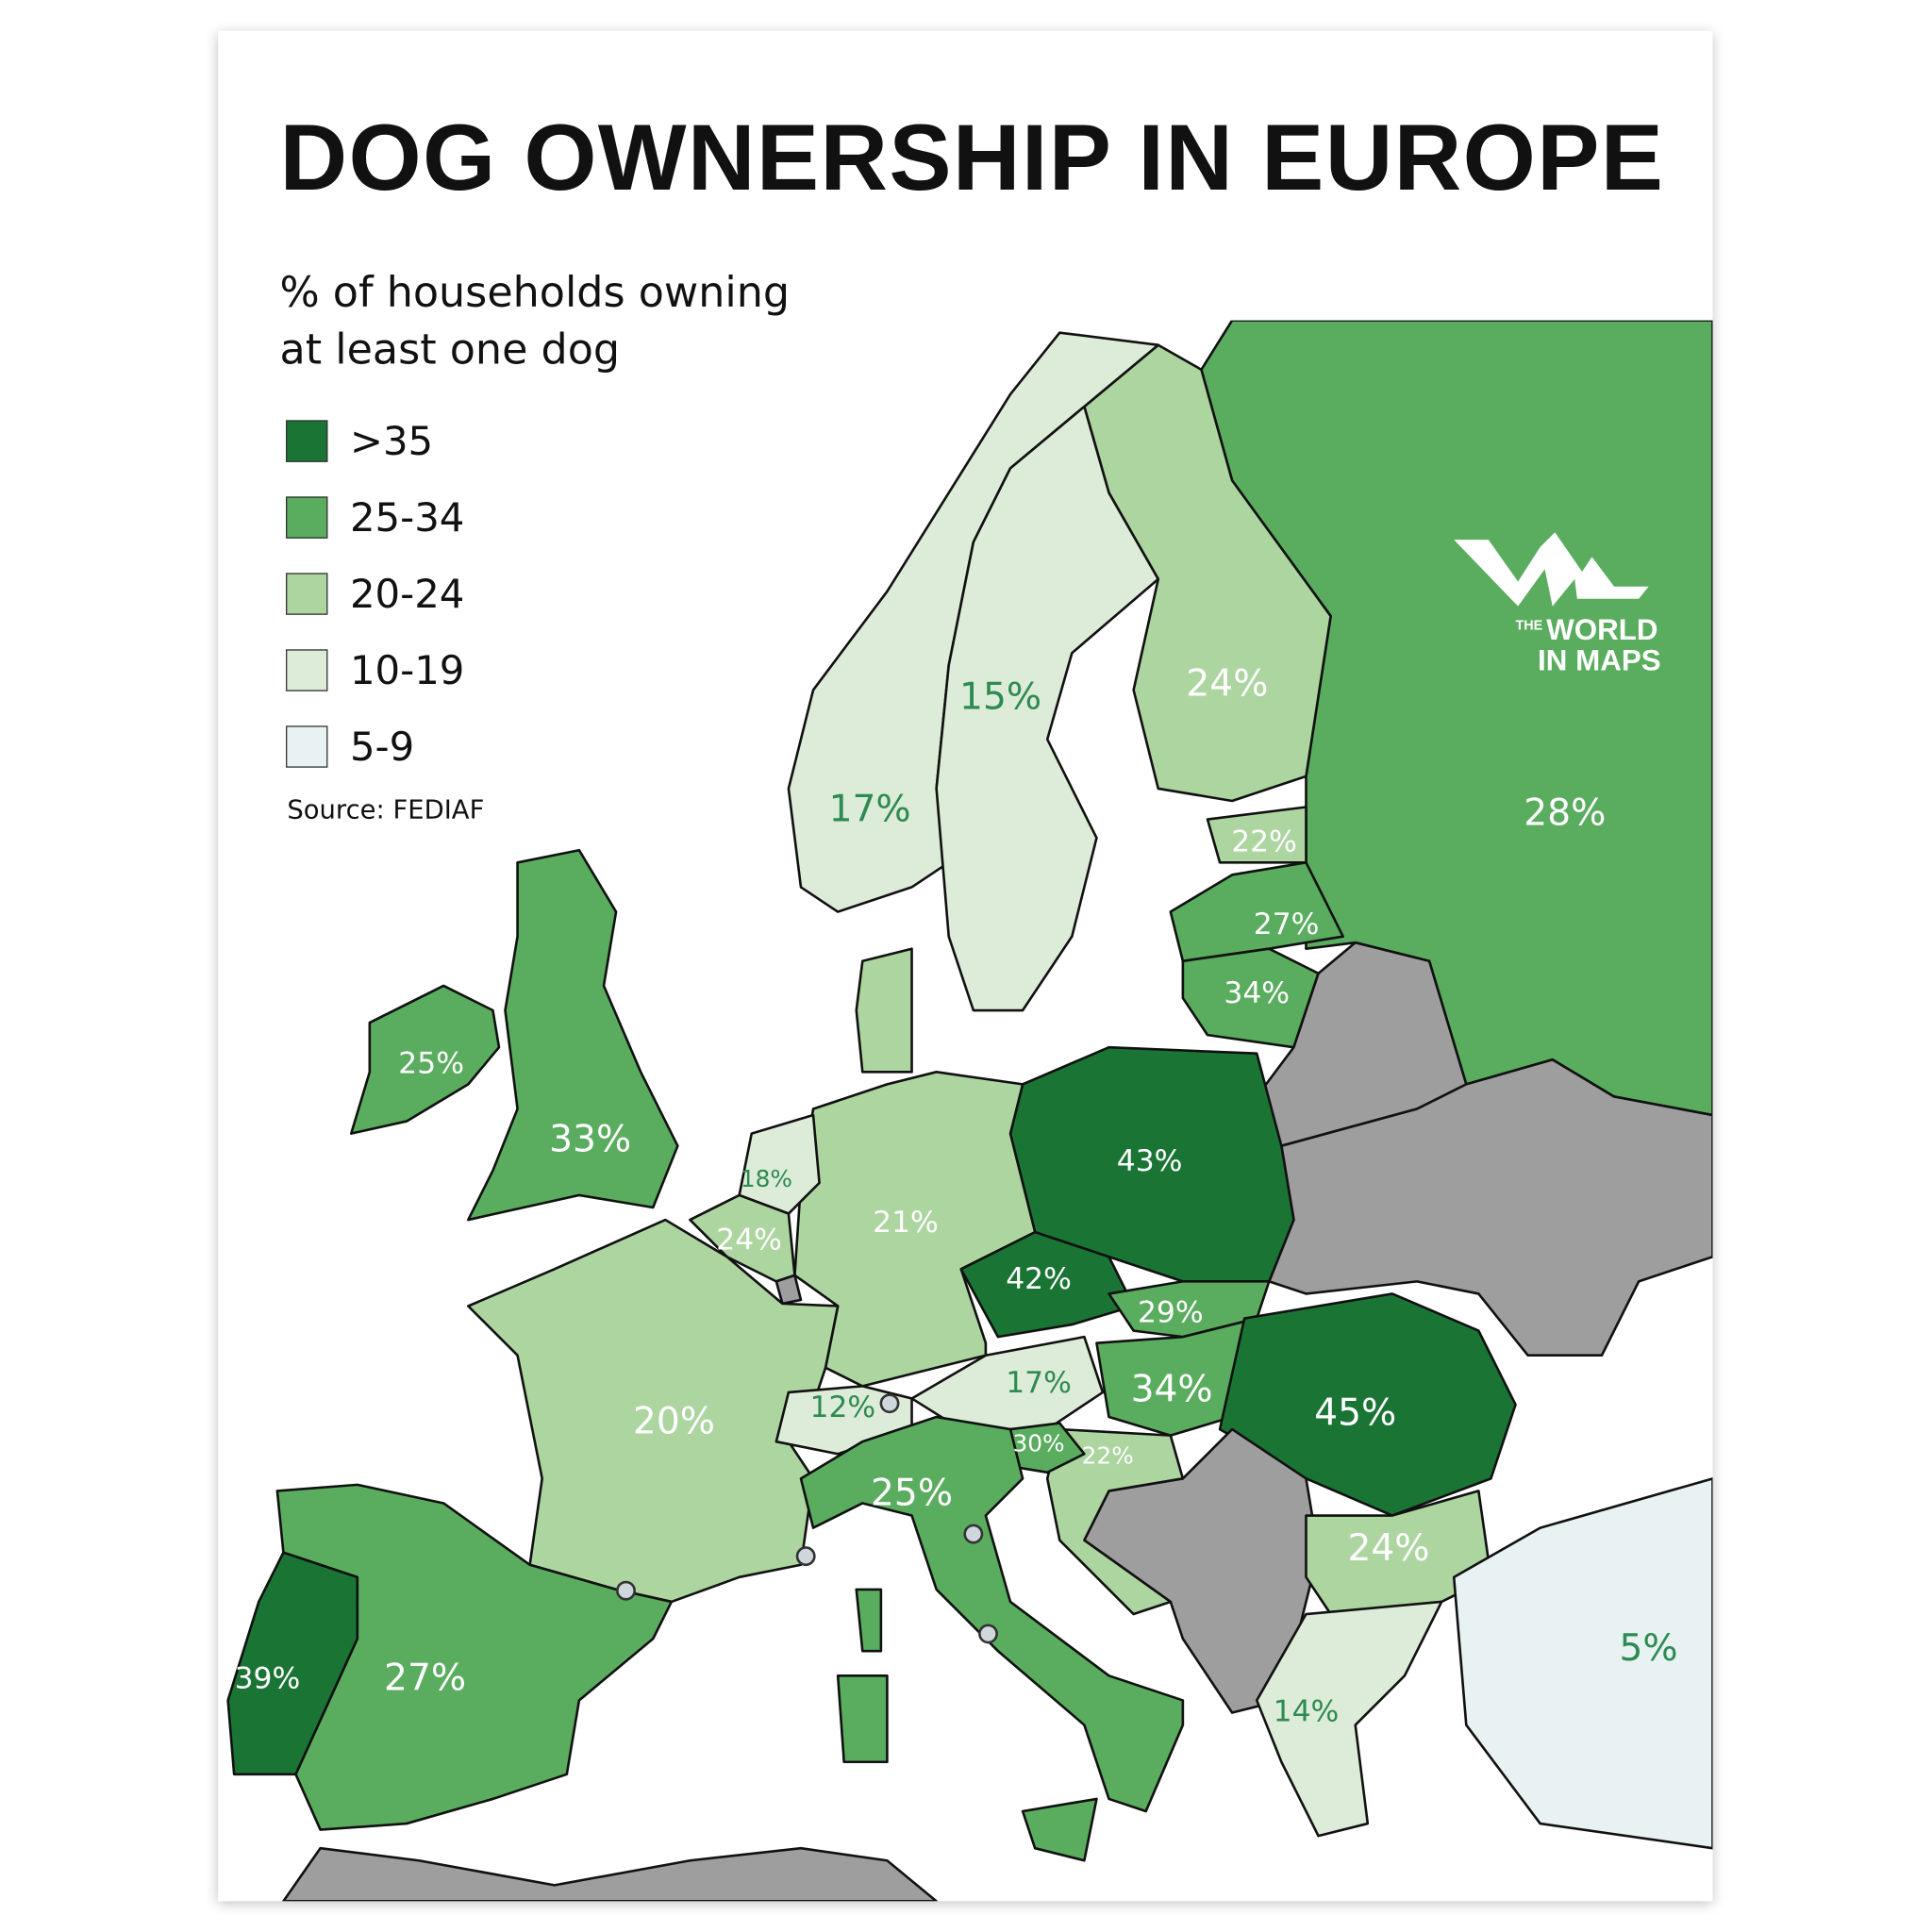 This screenshot has width=1932, height=1932. What do you see at coordinates (912, 1493) in the screenshot?
I see `value-label-italy: 25%` at bounding box center [912, 1493].